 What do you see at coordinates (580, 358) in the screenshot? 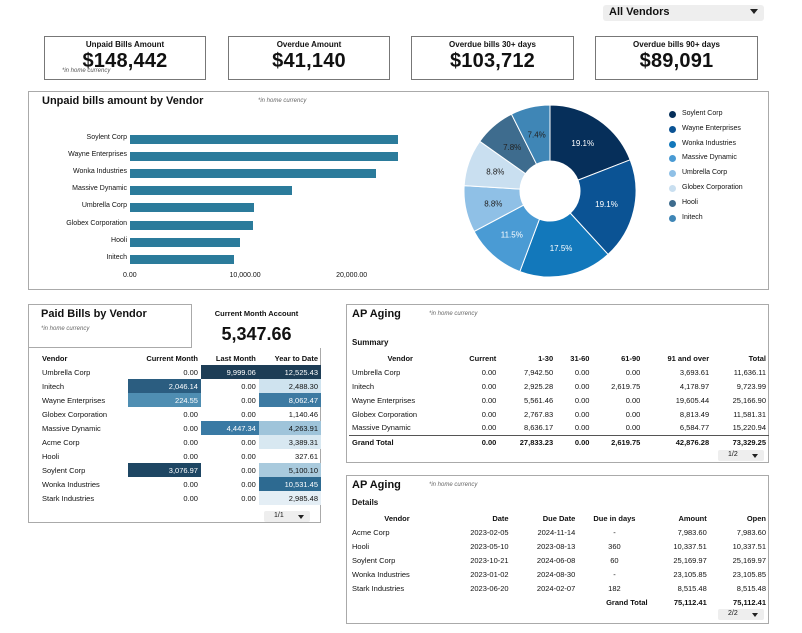
I see `col-31-60: 31-60` at bounding box center [580, 358].